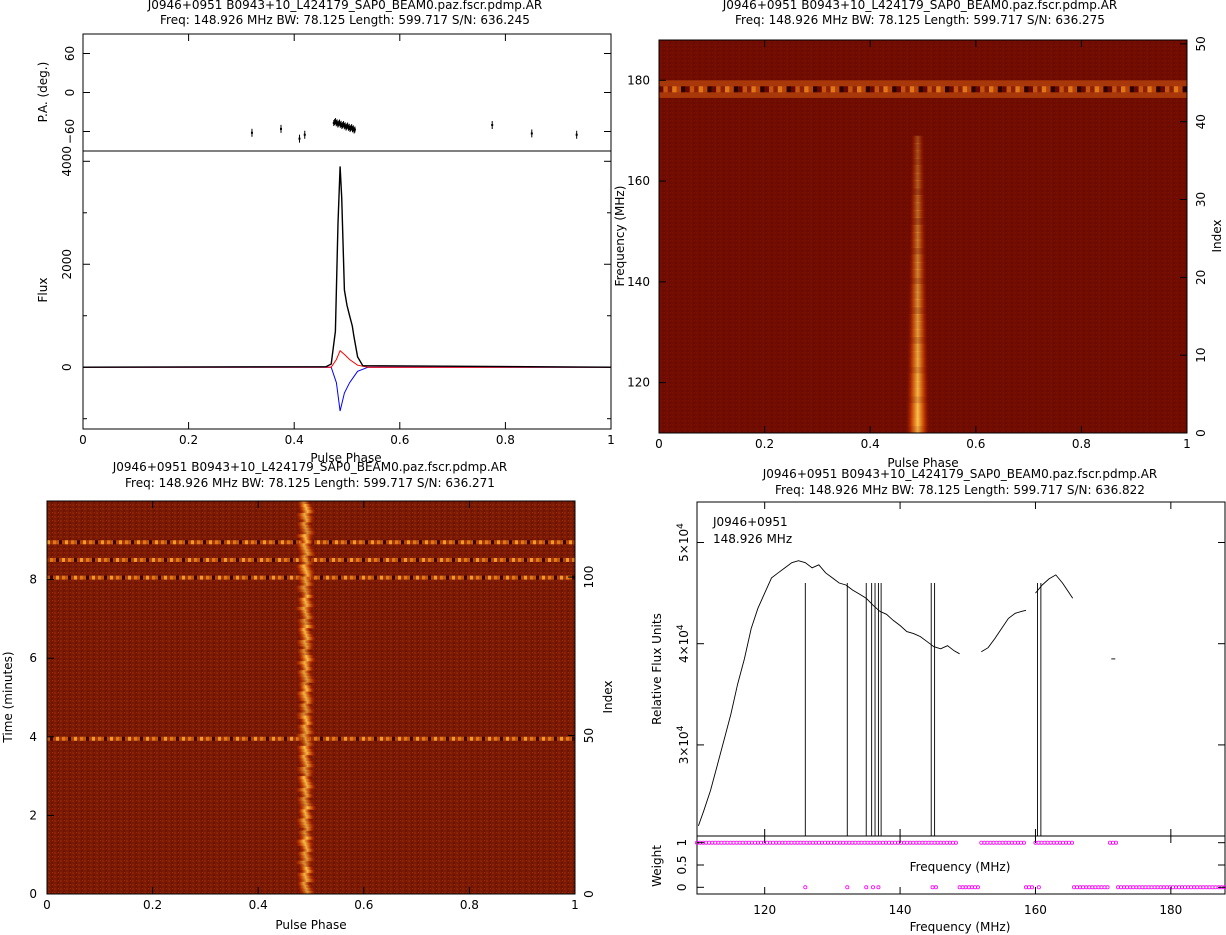 Image resolution: width=1226 pixels, height=935 pixels. What do you see at coordinates (294, 440) in the screenshot?
I see `profile-x-tick-label: 0.4` at bounding box center [294, 440].